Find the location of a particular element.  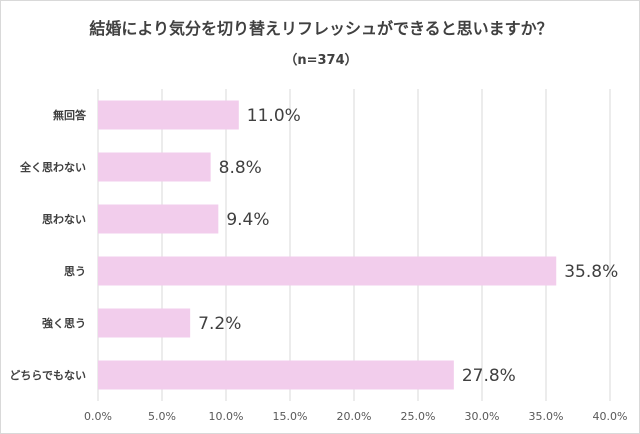

x-tick-label: 30.0% is located at coordinates (482, 416).